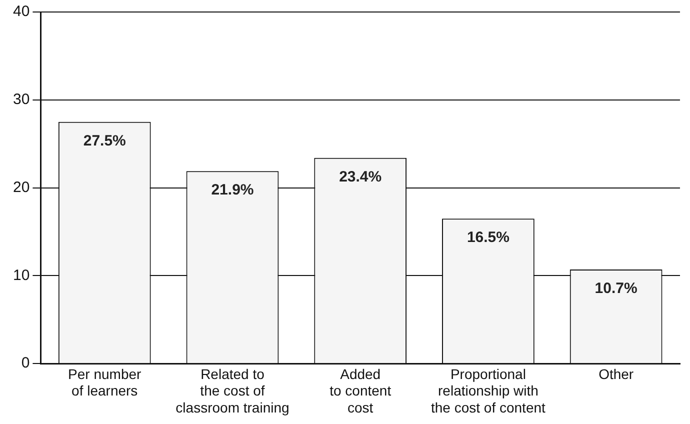  What do you see at coordinates (21, 99) in the screenshot?
I see `y-tick-label: 30` at bounding box center [21, 99].